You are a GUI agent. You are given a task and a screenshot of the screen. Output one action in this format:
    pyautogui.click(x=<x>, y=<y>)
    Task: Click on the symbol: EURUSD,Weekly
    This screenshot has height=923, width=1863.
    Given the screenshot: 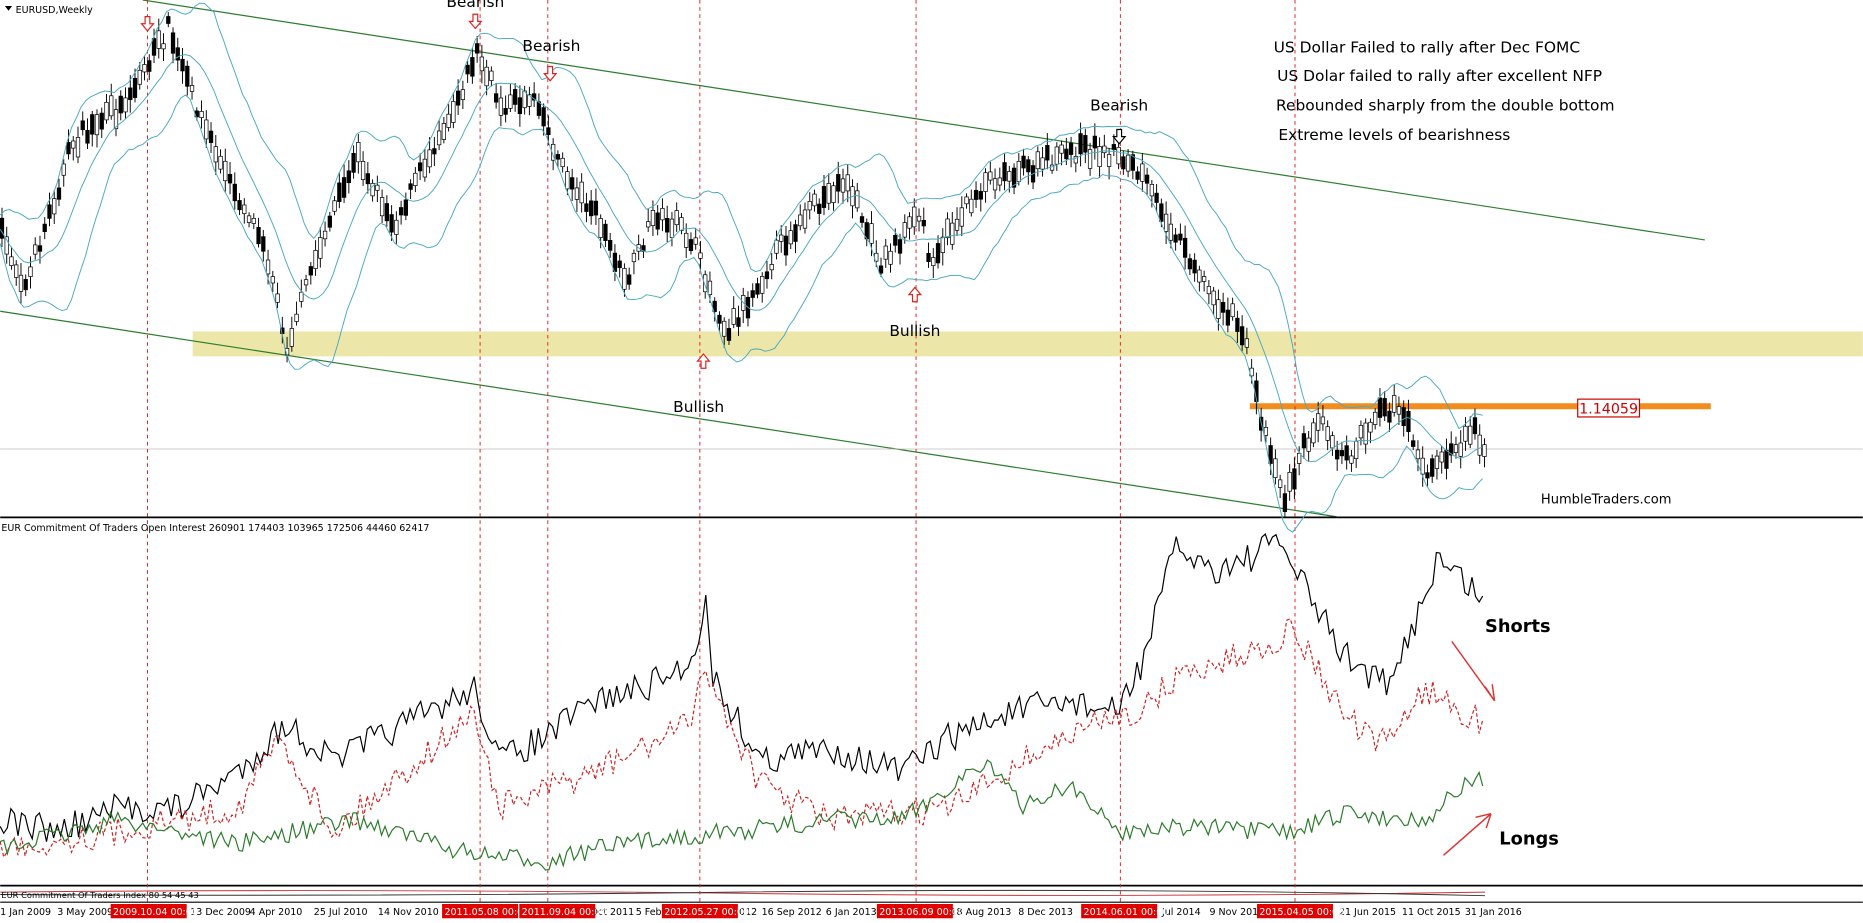 What is the action you would take?
    pyautogui.click(x=55, y=10)
    